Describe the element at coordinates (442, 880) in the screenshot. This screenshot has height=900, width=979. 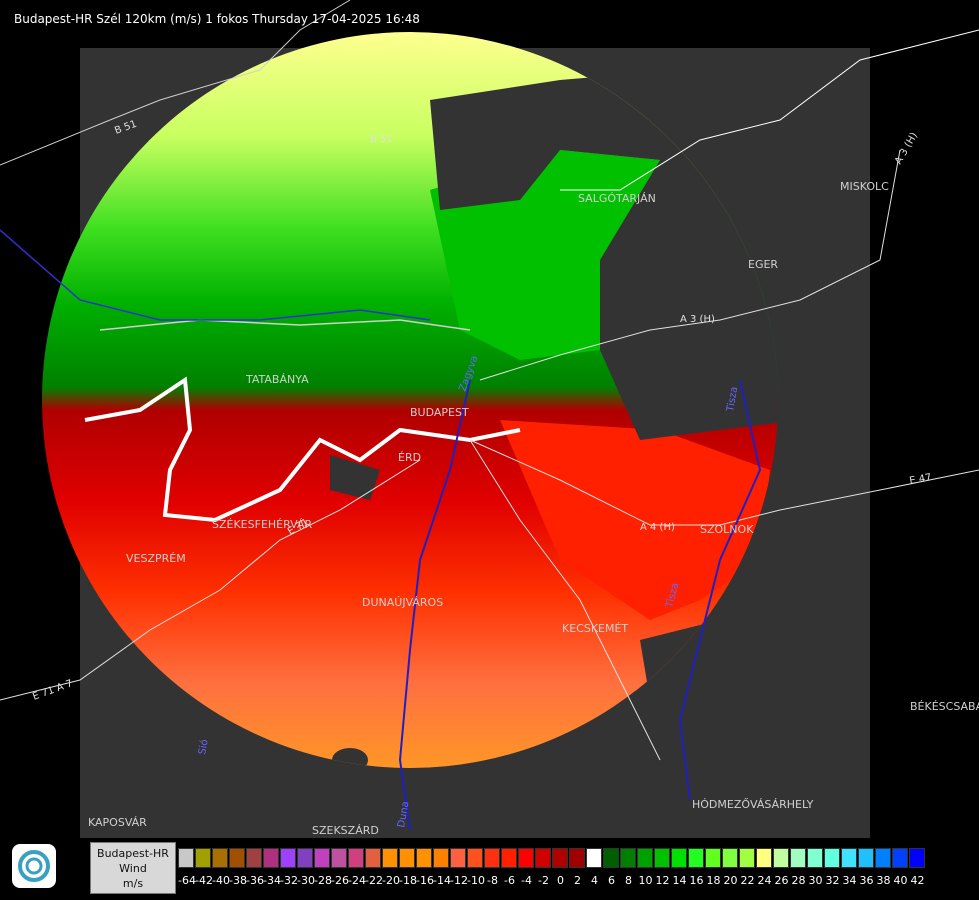
I see `legend-tick: -14` at that location.